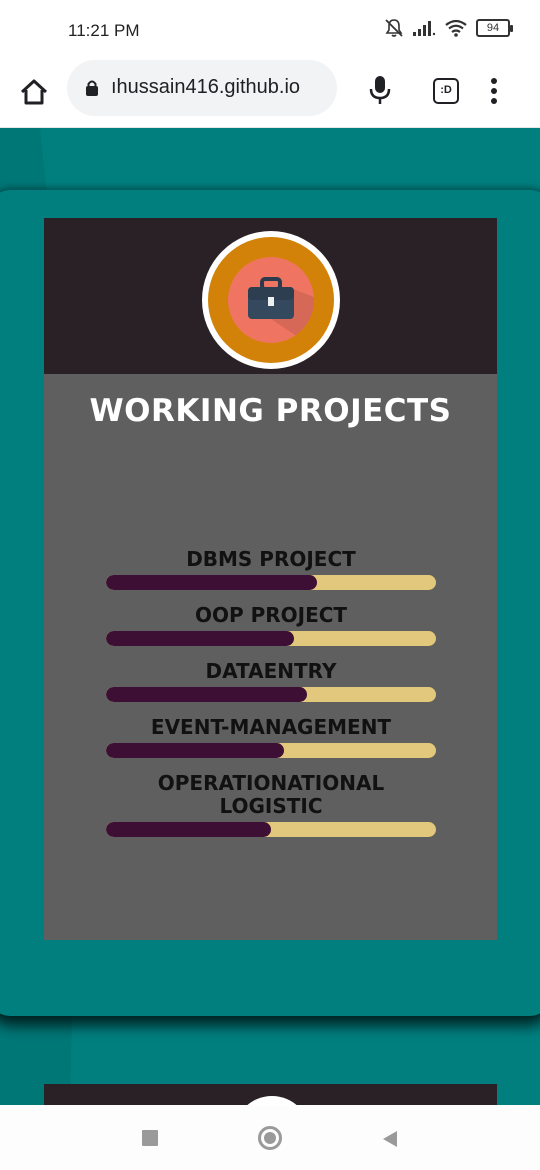 Image resolution: width=540 pixels, height=1170 pixels. What do you see at coordinates (390, 1141) in the screenshot?
I see `back-icon` at bounding box center [390, 1141].